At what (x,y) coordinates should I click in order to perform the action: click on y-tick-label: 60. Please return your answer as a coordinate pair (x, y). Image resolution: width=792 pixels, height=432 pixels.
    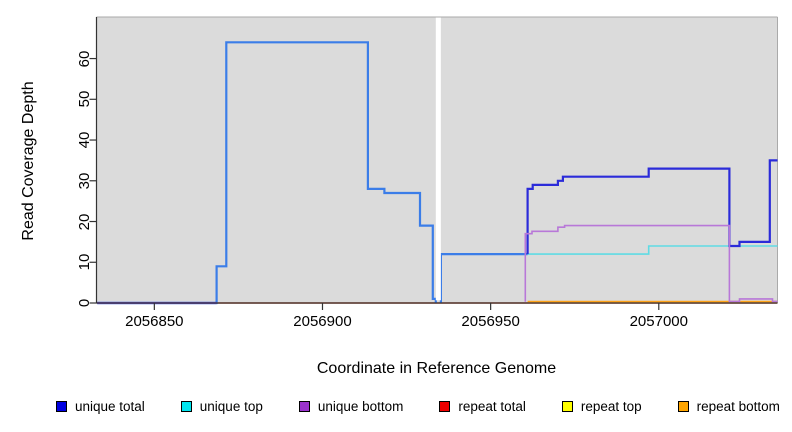
    Looking at the image, I should click on (84, 58).